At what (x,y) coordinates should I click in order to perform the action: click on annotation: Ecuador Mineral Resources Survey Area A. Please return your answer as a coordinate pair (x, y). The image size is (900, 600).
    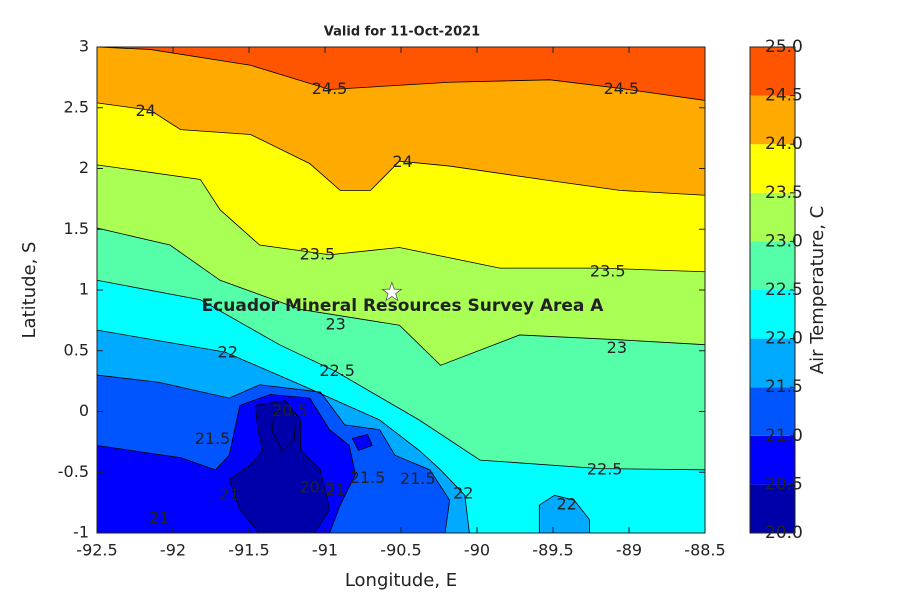
    Looking at the image, I should click on (403, 306).